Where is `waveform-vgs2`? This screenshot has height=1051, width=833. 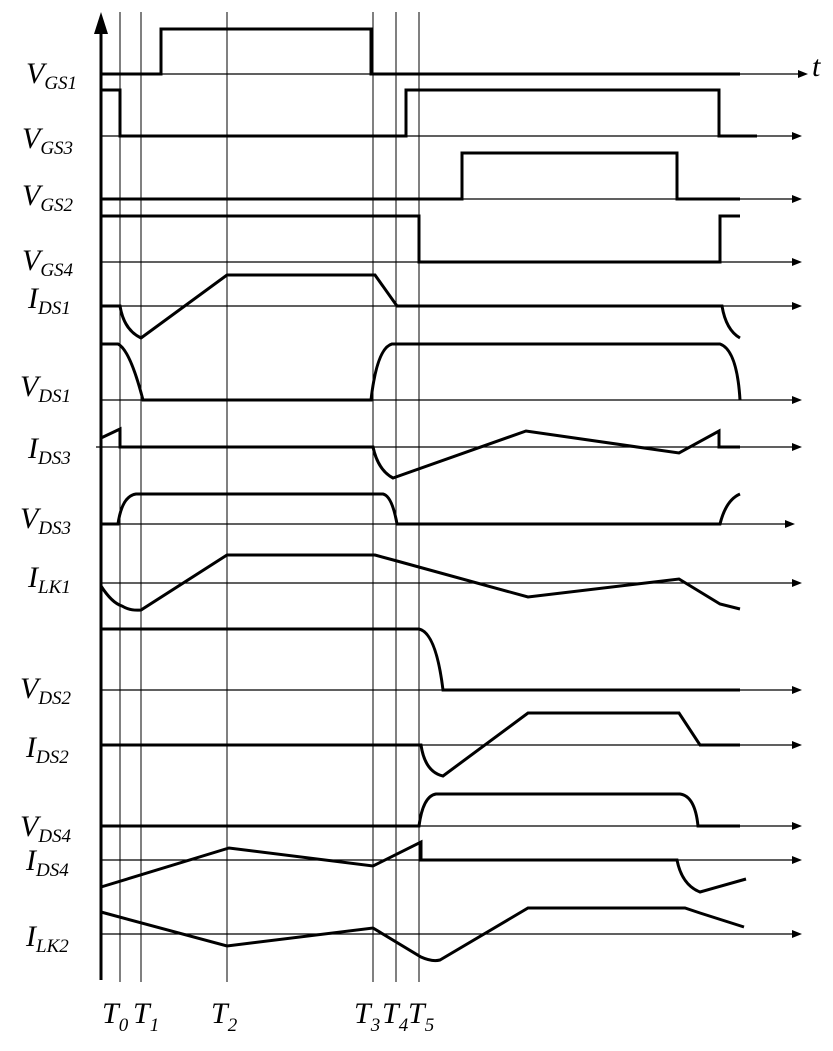 waveform-vgs2 is located at coordinates (420, 176).